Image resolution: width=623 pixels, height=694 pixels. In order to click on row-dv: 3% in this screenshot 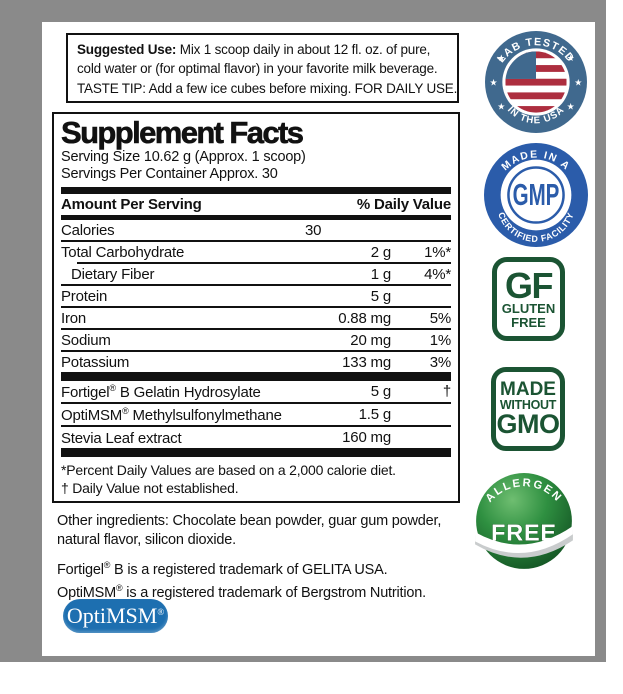, I will do `click(440, 362)`.